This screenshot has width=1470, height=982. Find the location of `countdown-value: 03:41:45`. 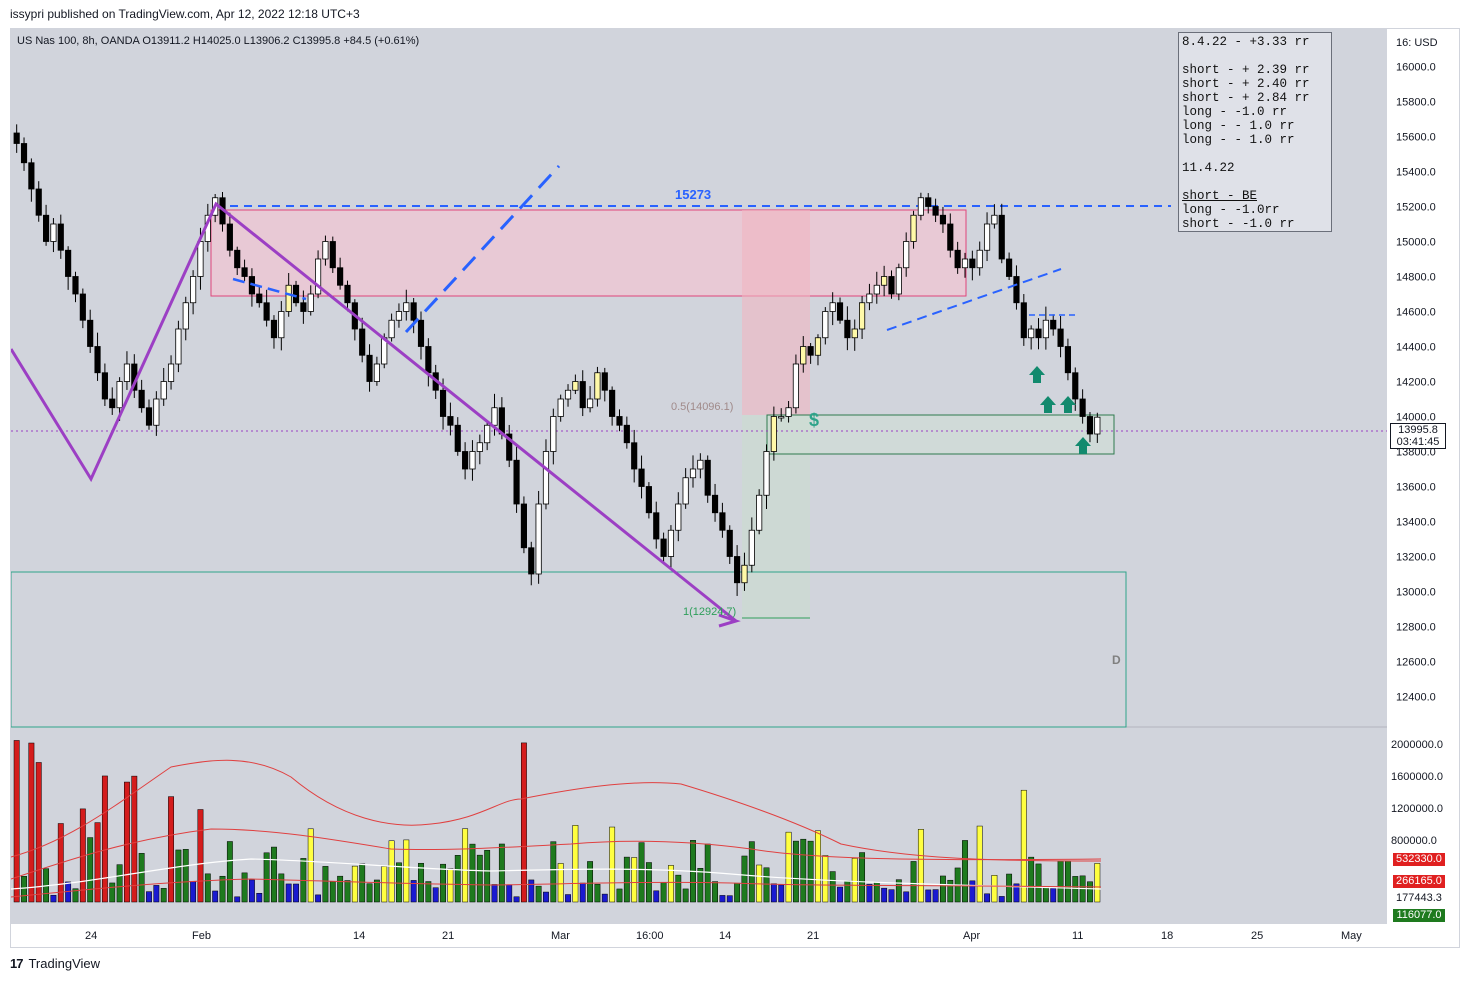

countdown-value: 03:41:45 is located at coordinates (1418, 442).